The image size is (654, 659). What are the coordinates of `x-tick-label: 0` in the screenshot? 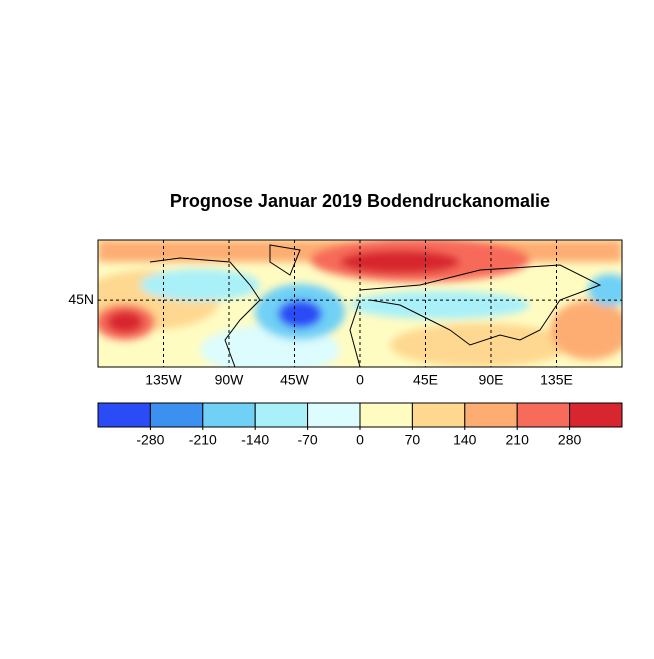 It's located at (360, 380).